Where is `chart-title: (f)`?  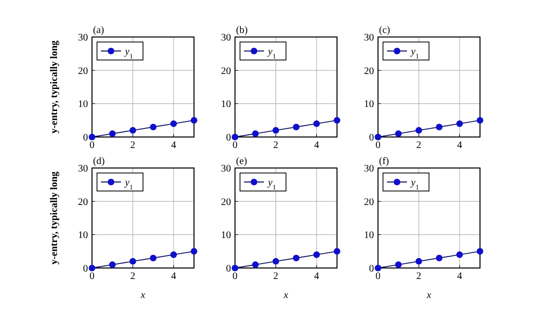 chart-title: (f) is located at coordinates (384, 161).